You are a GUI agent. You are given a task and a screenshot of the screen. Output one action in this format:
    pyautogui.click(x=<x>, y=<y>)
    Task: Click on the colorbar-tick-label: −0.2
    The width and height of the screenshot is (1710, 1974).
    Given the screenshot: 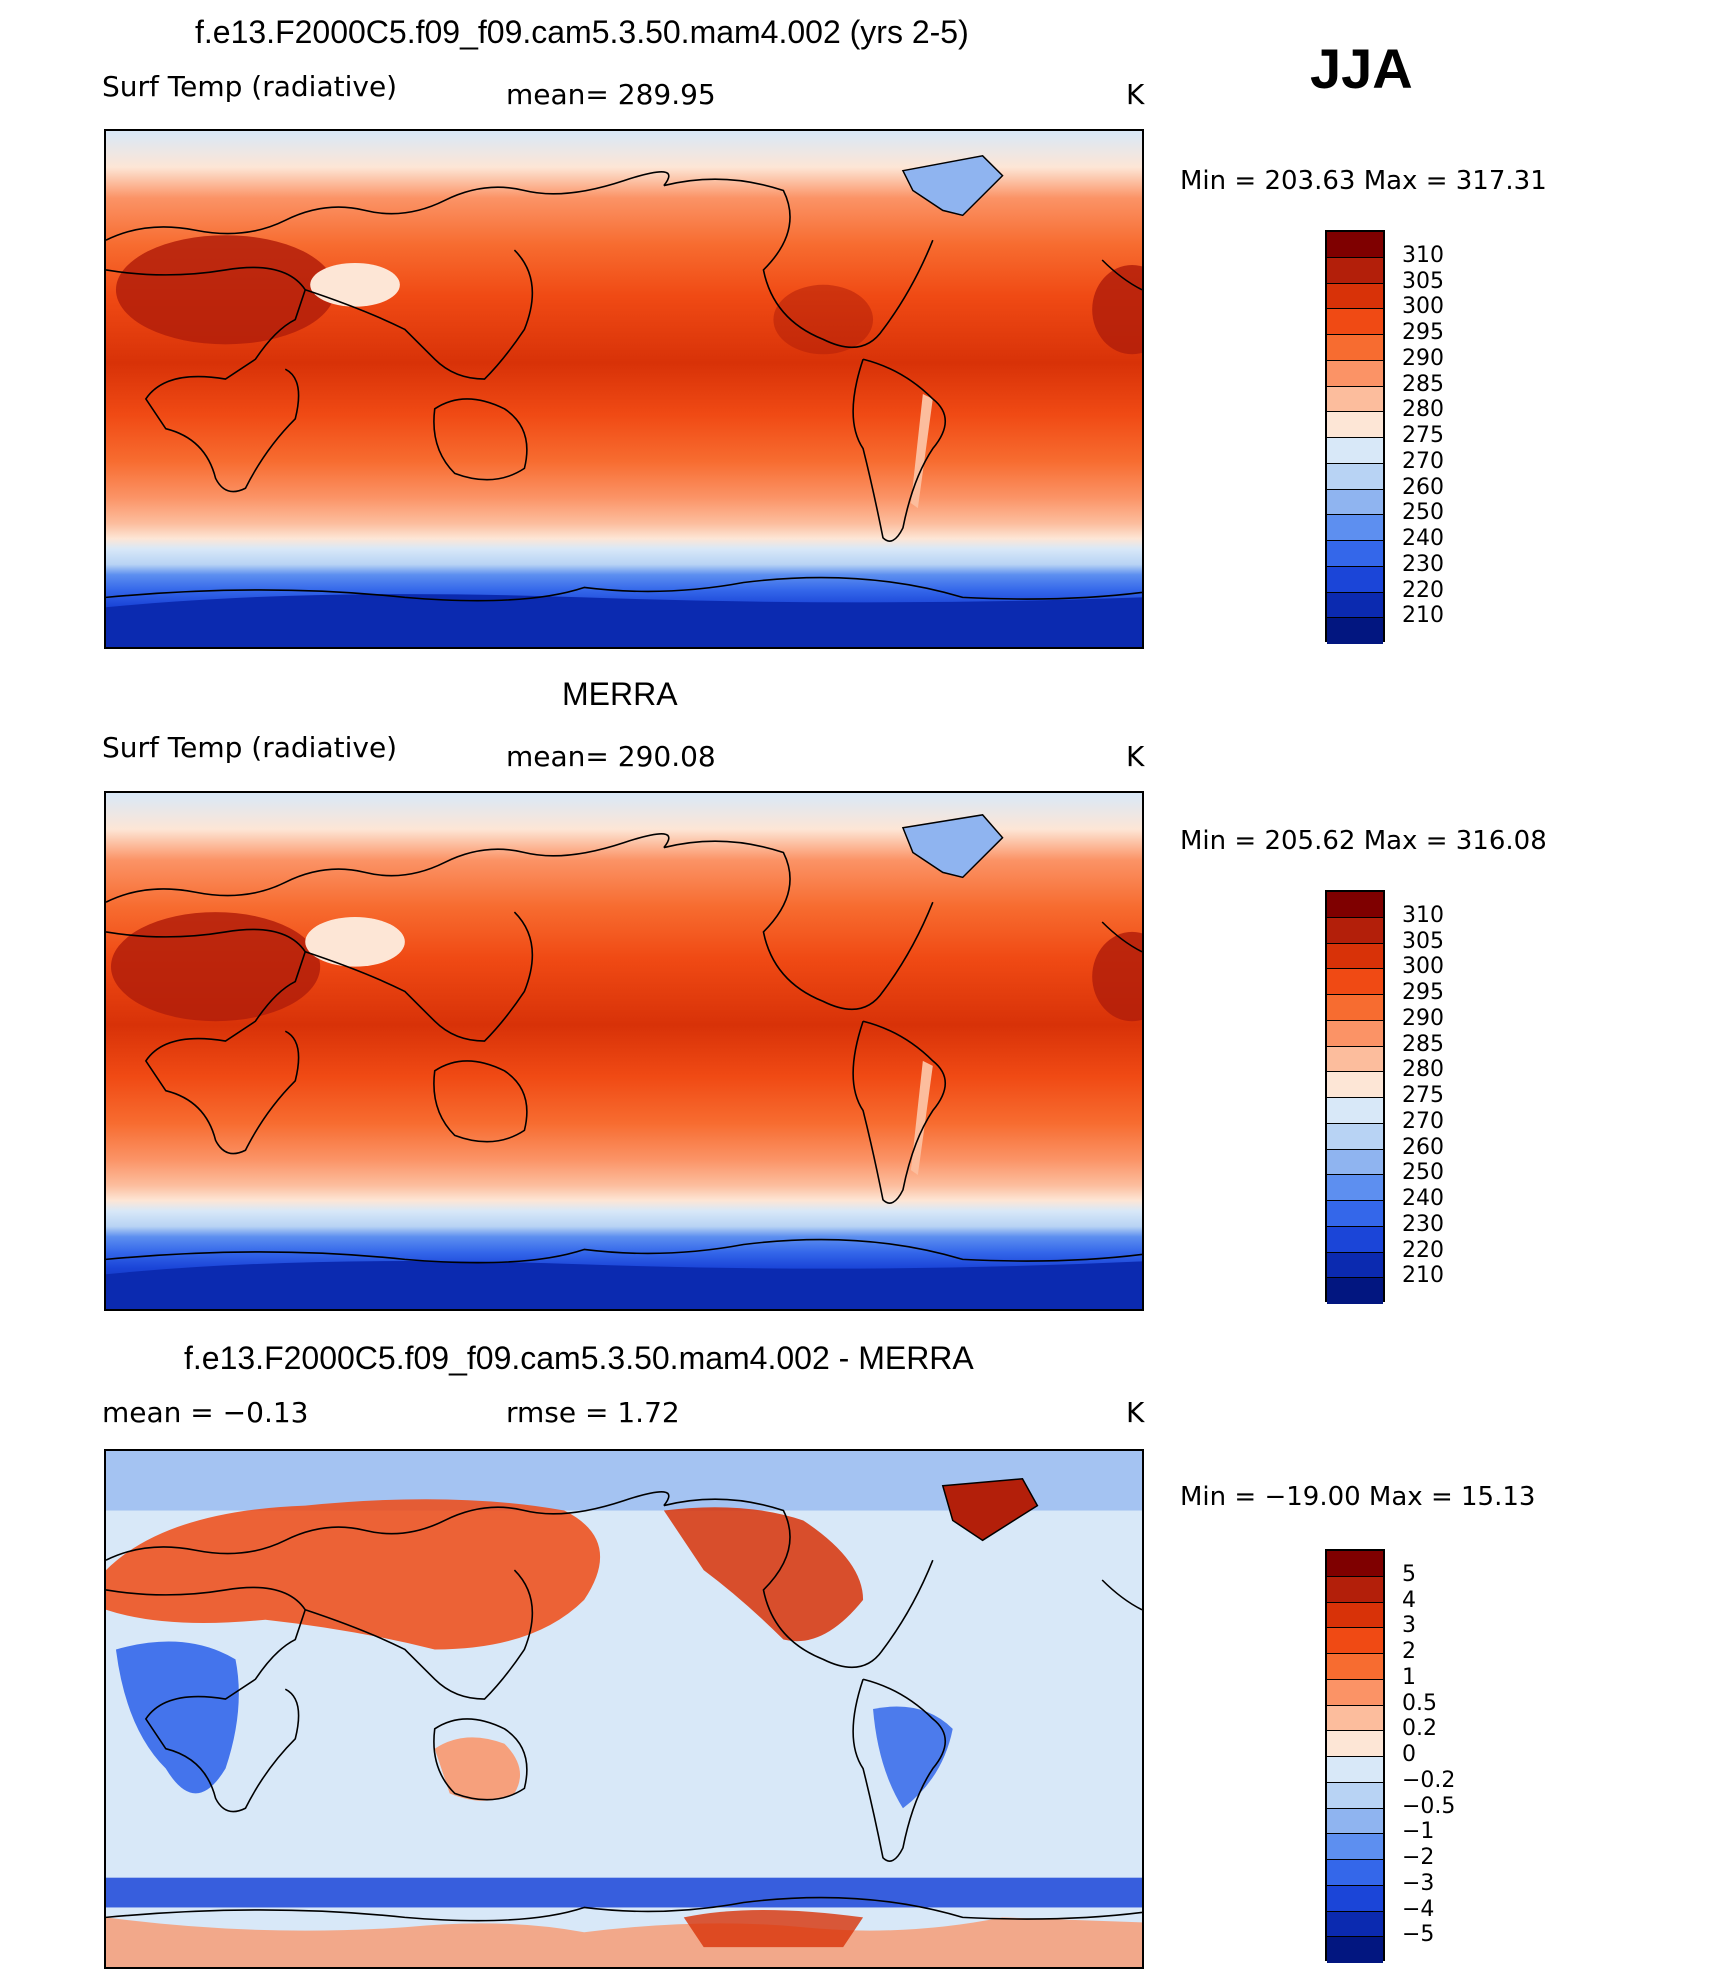 What is the action you would take?
    pyautogui.click(x=1429, y=1780)
    